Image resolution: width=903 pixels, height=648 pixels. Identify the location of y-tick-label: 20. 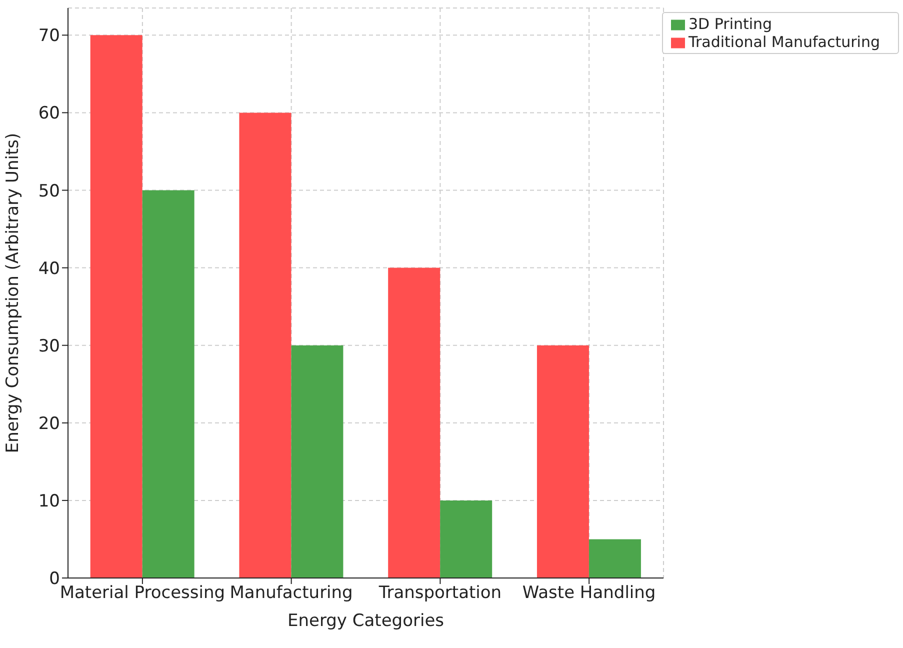
(49, 424).